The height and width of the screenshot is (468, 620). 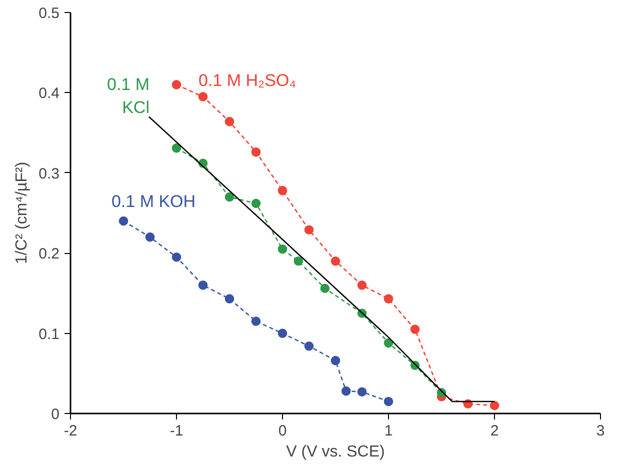 What do you see at coordinates (600, 431) in the screenshot?
I see `x-tick-label: 3` at bounding box center [600, 431].